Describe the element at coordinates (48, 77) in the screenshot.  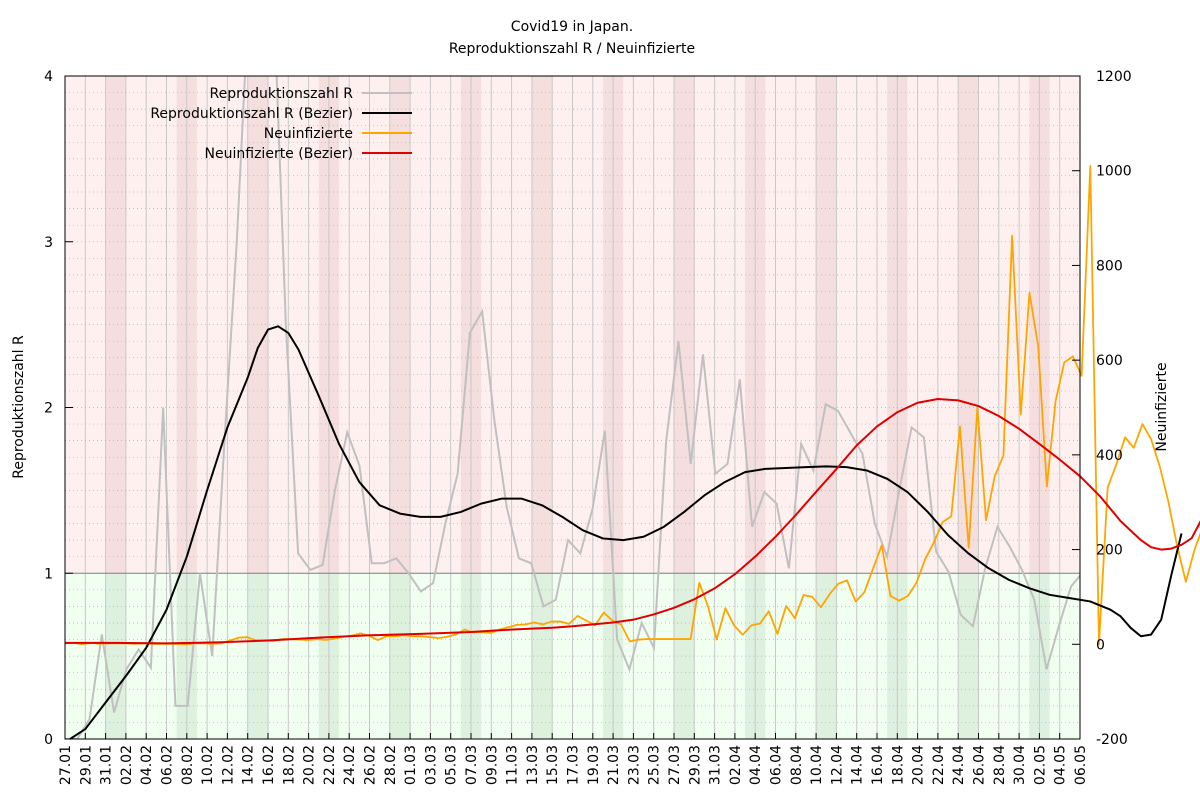
I see `y-left-tick-label: 4` at that location.